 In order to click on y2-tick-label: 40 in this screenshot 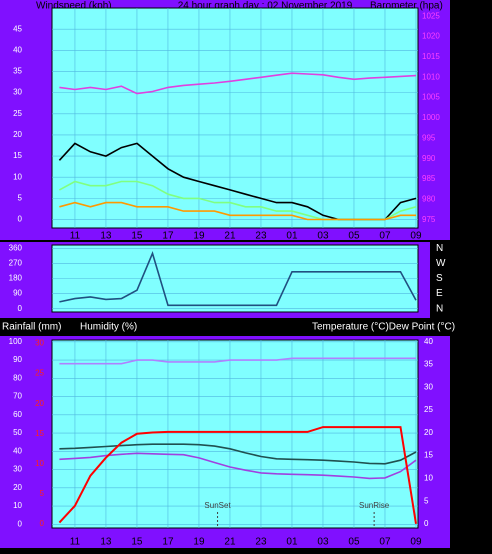, I will do `click(428, 341)`.